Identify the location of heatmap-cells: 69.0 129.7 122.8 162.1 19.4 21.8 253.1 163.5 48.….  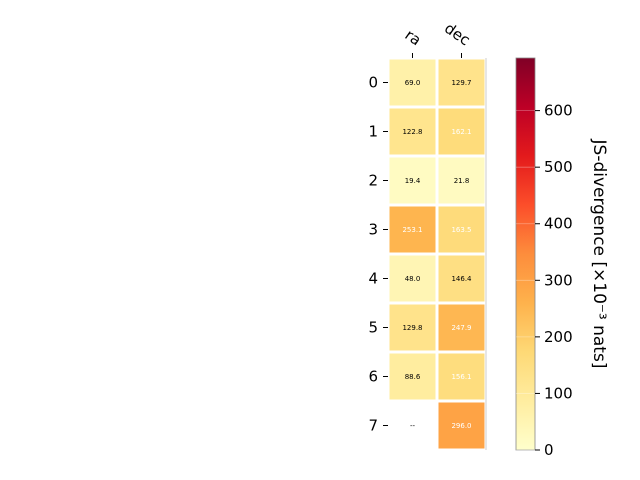
(437, 254).